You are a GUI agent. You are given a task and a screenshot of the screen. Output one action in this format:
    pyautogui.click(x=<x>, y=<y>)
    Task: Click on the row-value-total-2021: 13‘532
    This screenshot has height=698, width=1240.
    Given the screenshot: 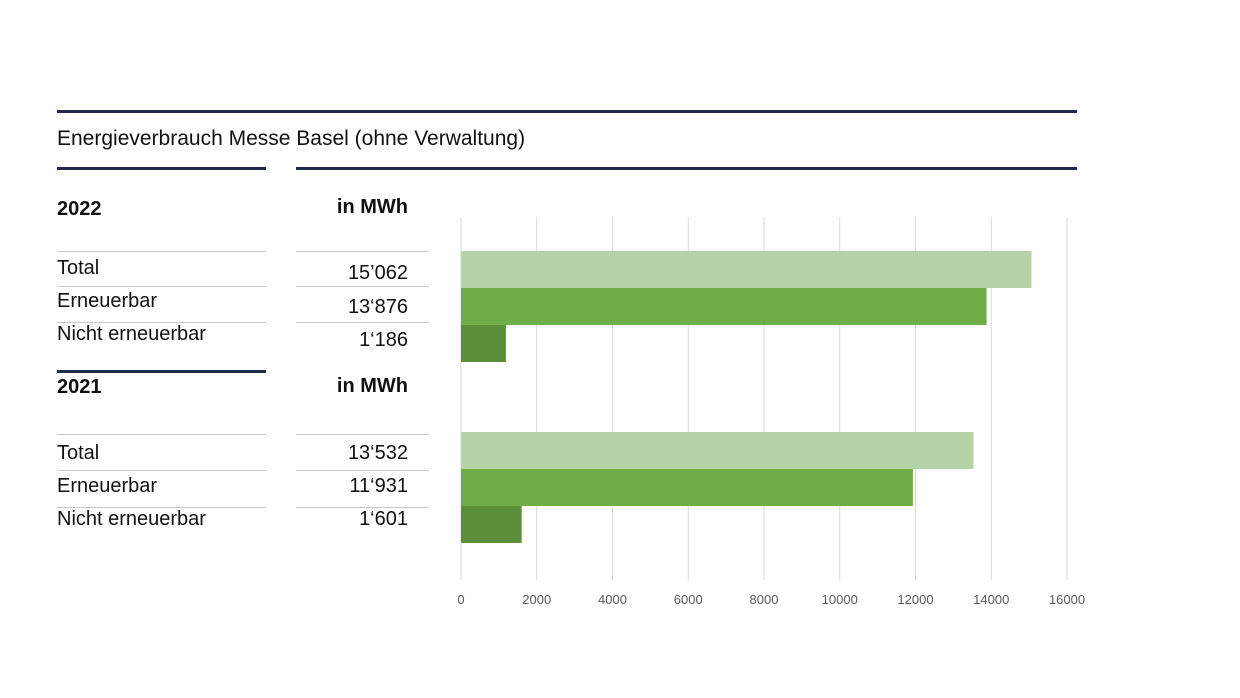 What is the action you would take?
    pyautogui.click(x=377, y=453)
    